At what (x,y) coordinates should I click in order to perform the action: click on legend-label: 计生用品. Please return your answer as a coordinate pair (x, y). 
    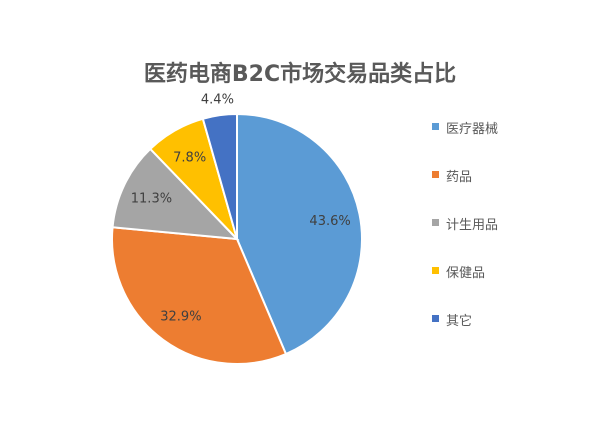
    Looking at the image, I should click on (472, 225).